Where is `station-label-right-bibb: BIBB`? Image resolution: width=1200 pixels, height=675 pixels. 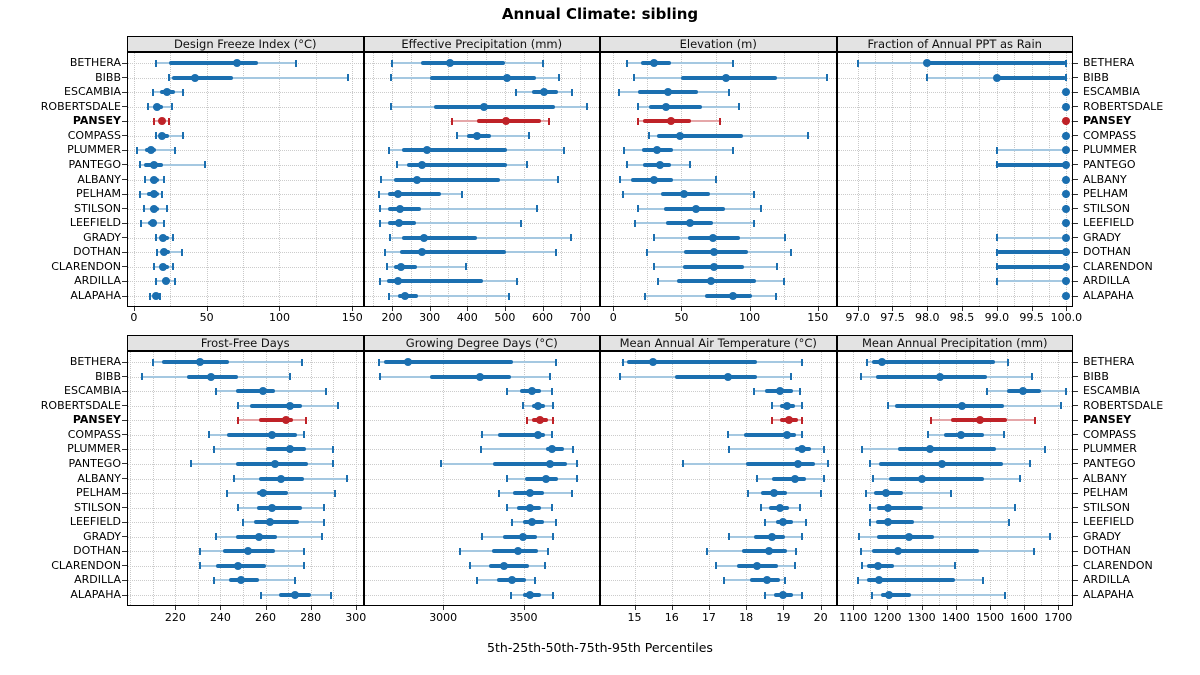 station-label-right-bibb: BIBB is located at coordinates (1096, 376).